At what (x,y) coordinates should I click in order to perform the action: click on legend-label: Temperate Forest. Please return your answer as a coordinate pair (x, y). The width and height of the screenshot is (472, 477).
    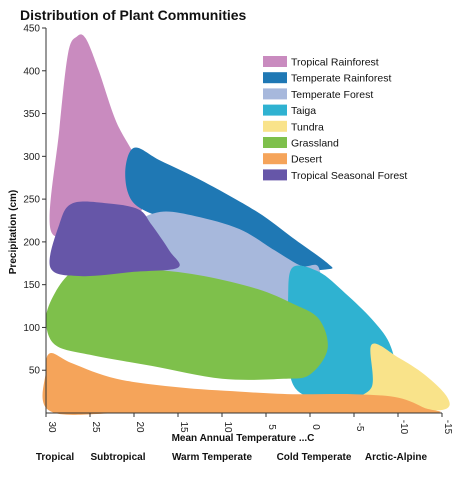
    Looking at the image, I should click on (332, 95).